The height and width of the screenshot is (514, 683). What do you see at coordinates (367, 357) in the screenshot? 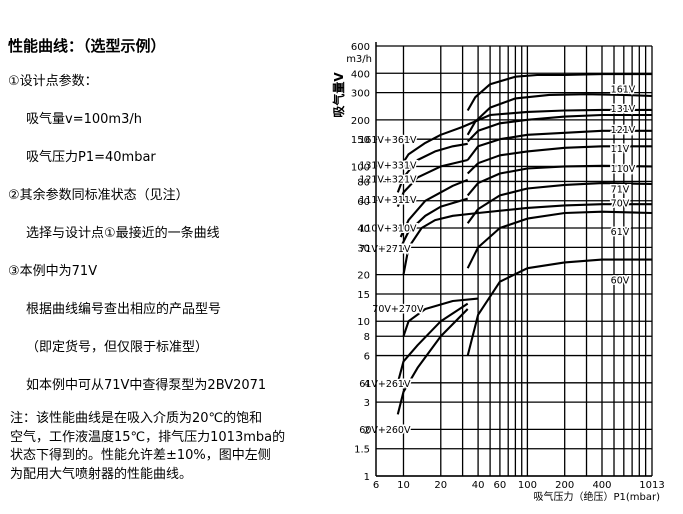
I see `y-tick-label: 6` at bounding box center [367, 357].